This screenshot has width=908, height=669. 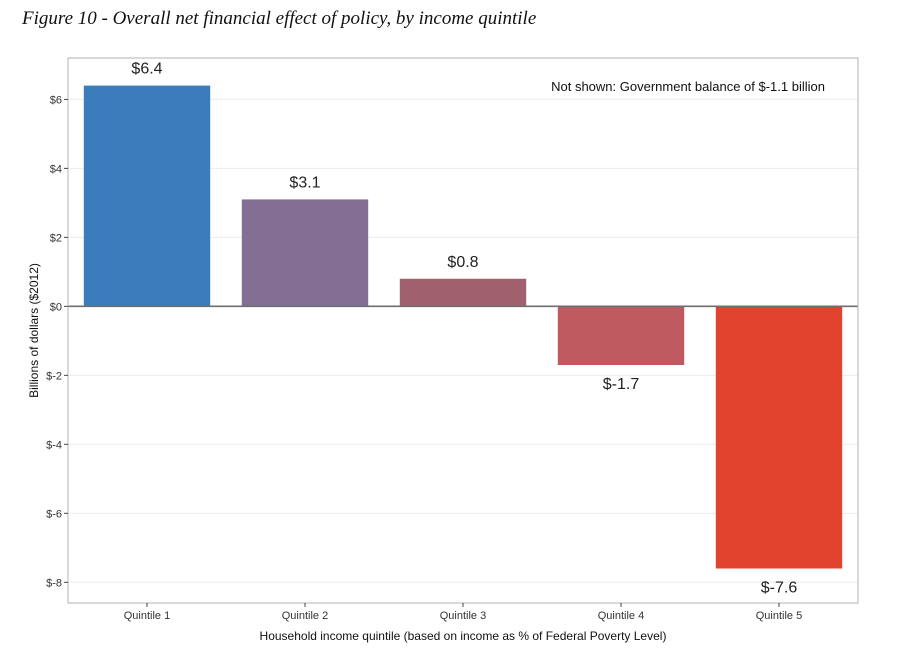 I want to click on y-axis: $6 $4 $2 $0 $-2 $-4 $-6 $-8, so click(x=57, y=341).